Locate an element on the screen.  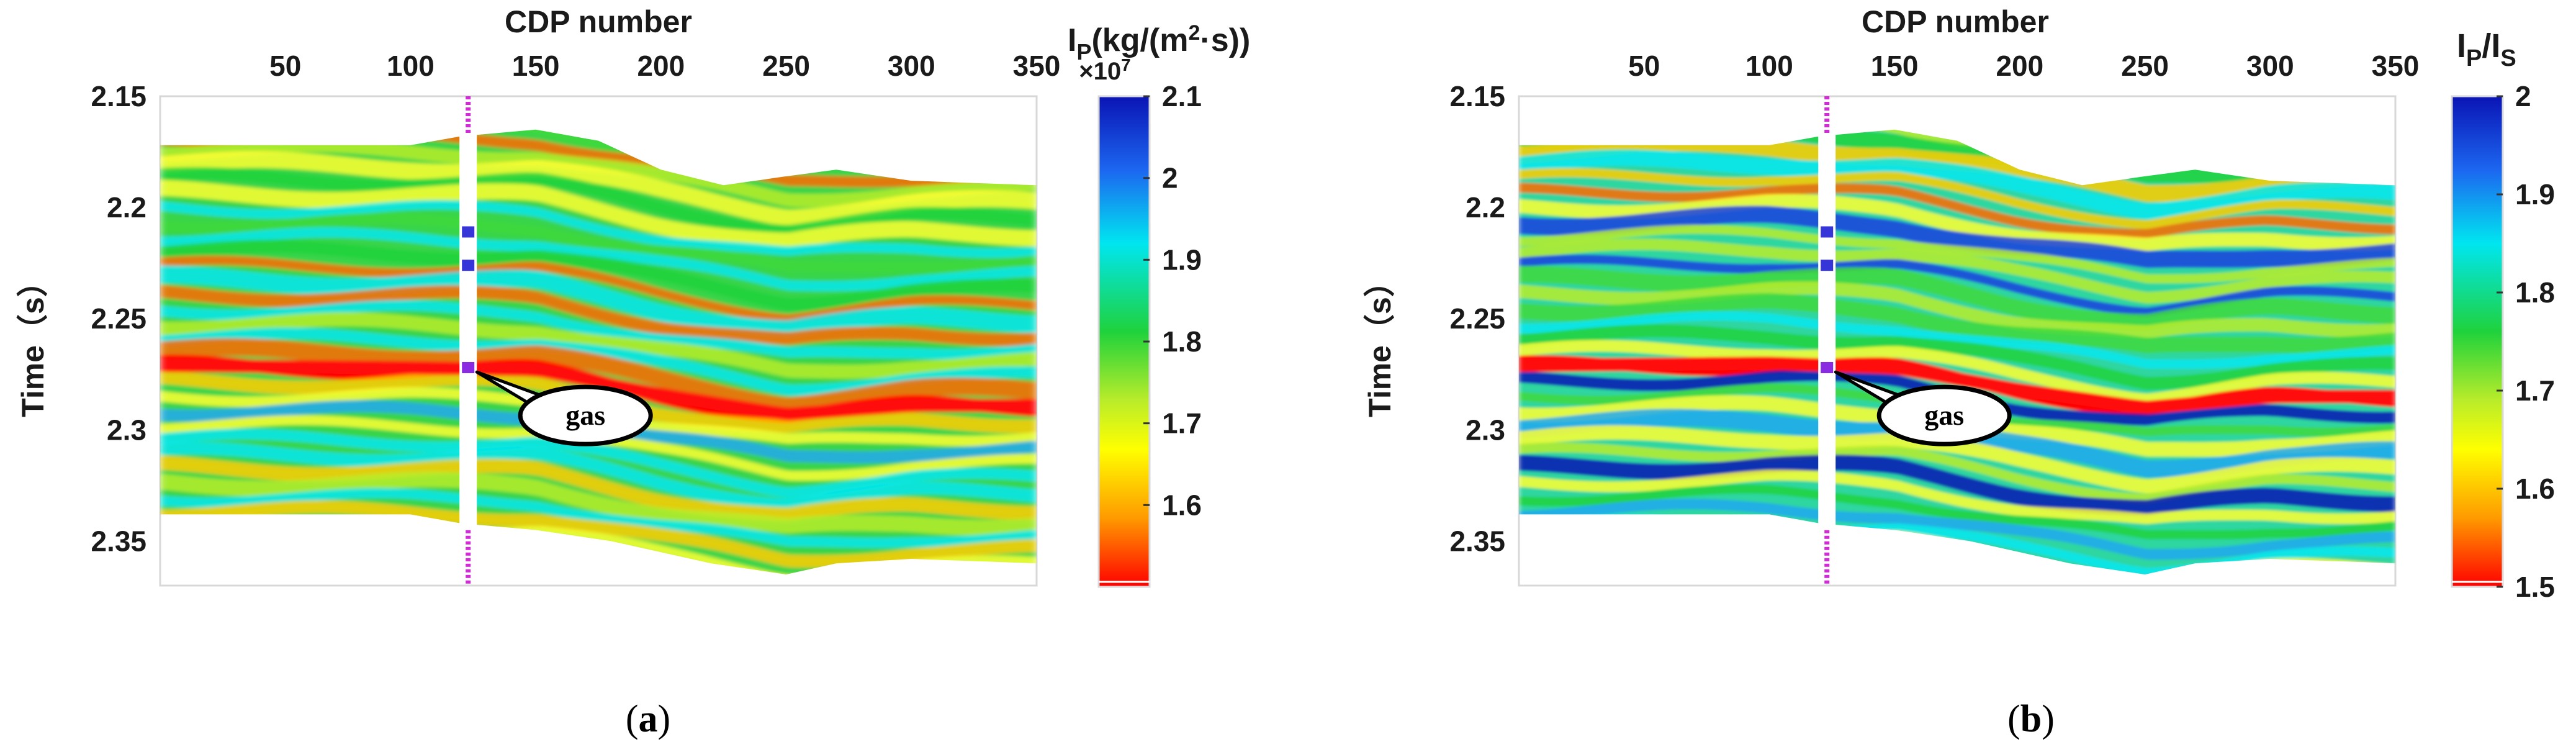
colorbar-ticks: 2 1.9 1.8 1.7 1.6 1.5 is located at coordinates (2503, 341).